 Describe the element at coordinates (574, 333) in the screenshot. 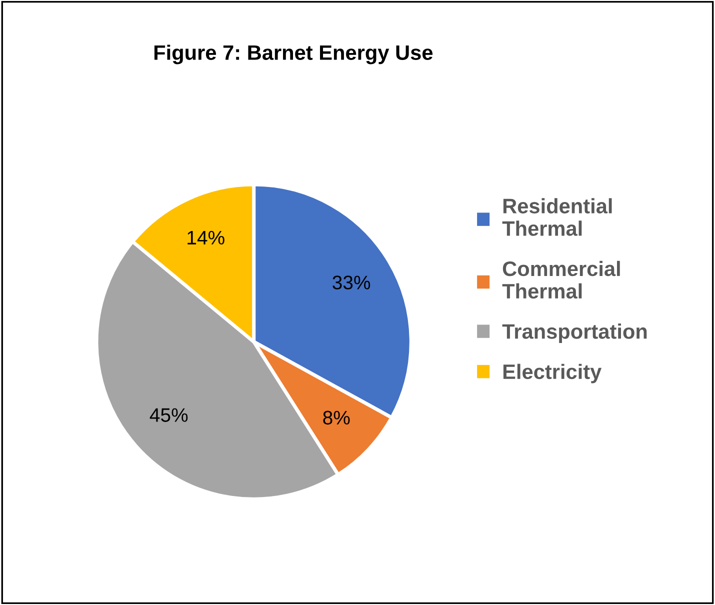

I see `legend-label: Transportation` at that location.